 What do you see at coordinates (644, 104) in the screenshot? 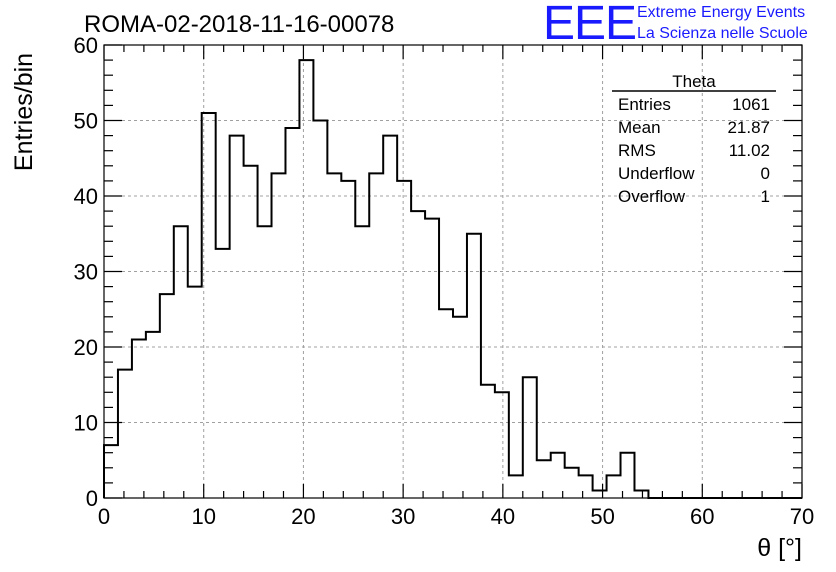
I see `stats-row-label: Entries` at bounding box center [644, 104].